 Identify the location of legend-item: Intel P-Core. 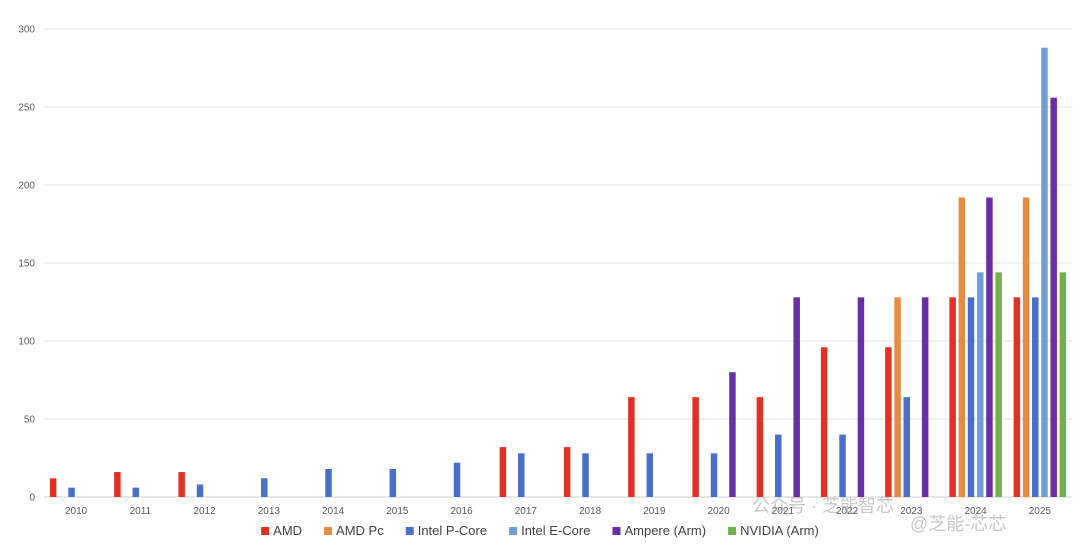
(446, 530).